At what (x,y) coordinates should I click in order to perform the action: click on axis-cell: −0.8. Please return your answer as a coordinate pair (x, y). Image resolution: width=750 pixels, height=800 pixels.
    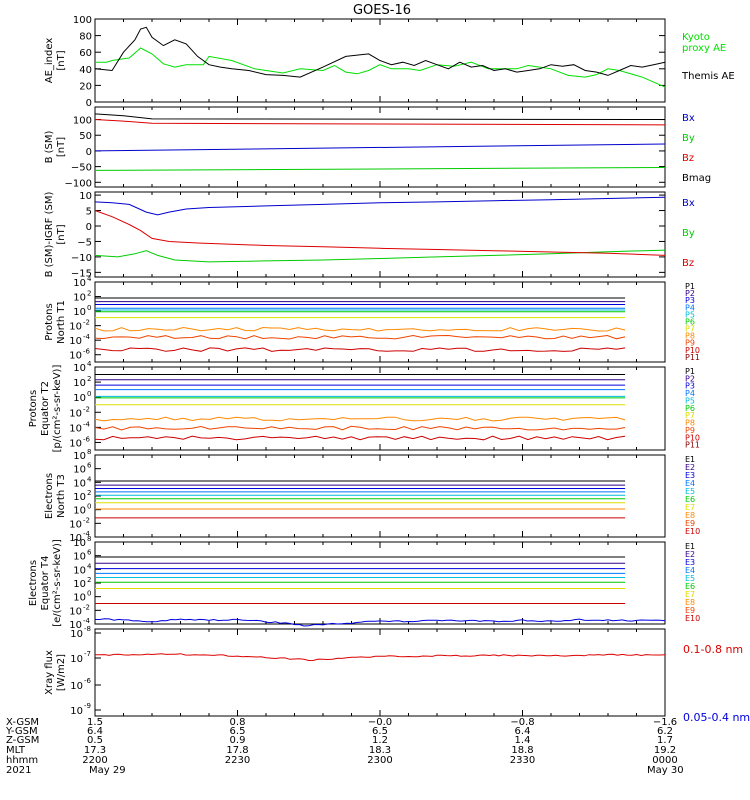
    Looking at the image, I should click on (522, 722).